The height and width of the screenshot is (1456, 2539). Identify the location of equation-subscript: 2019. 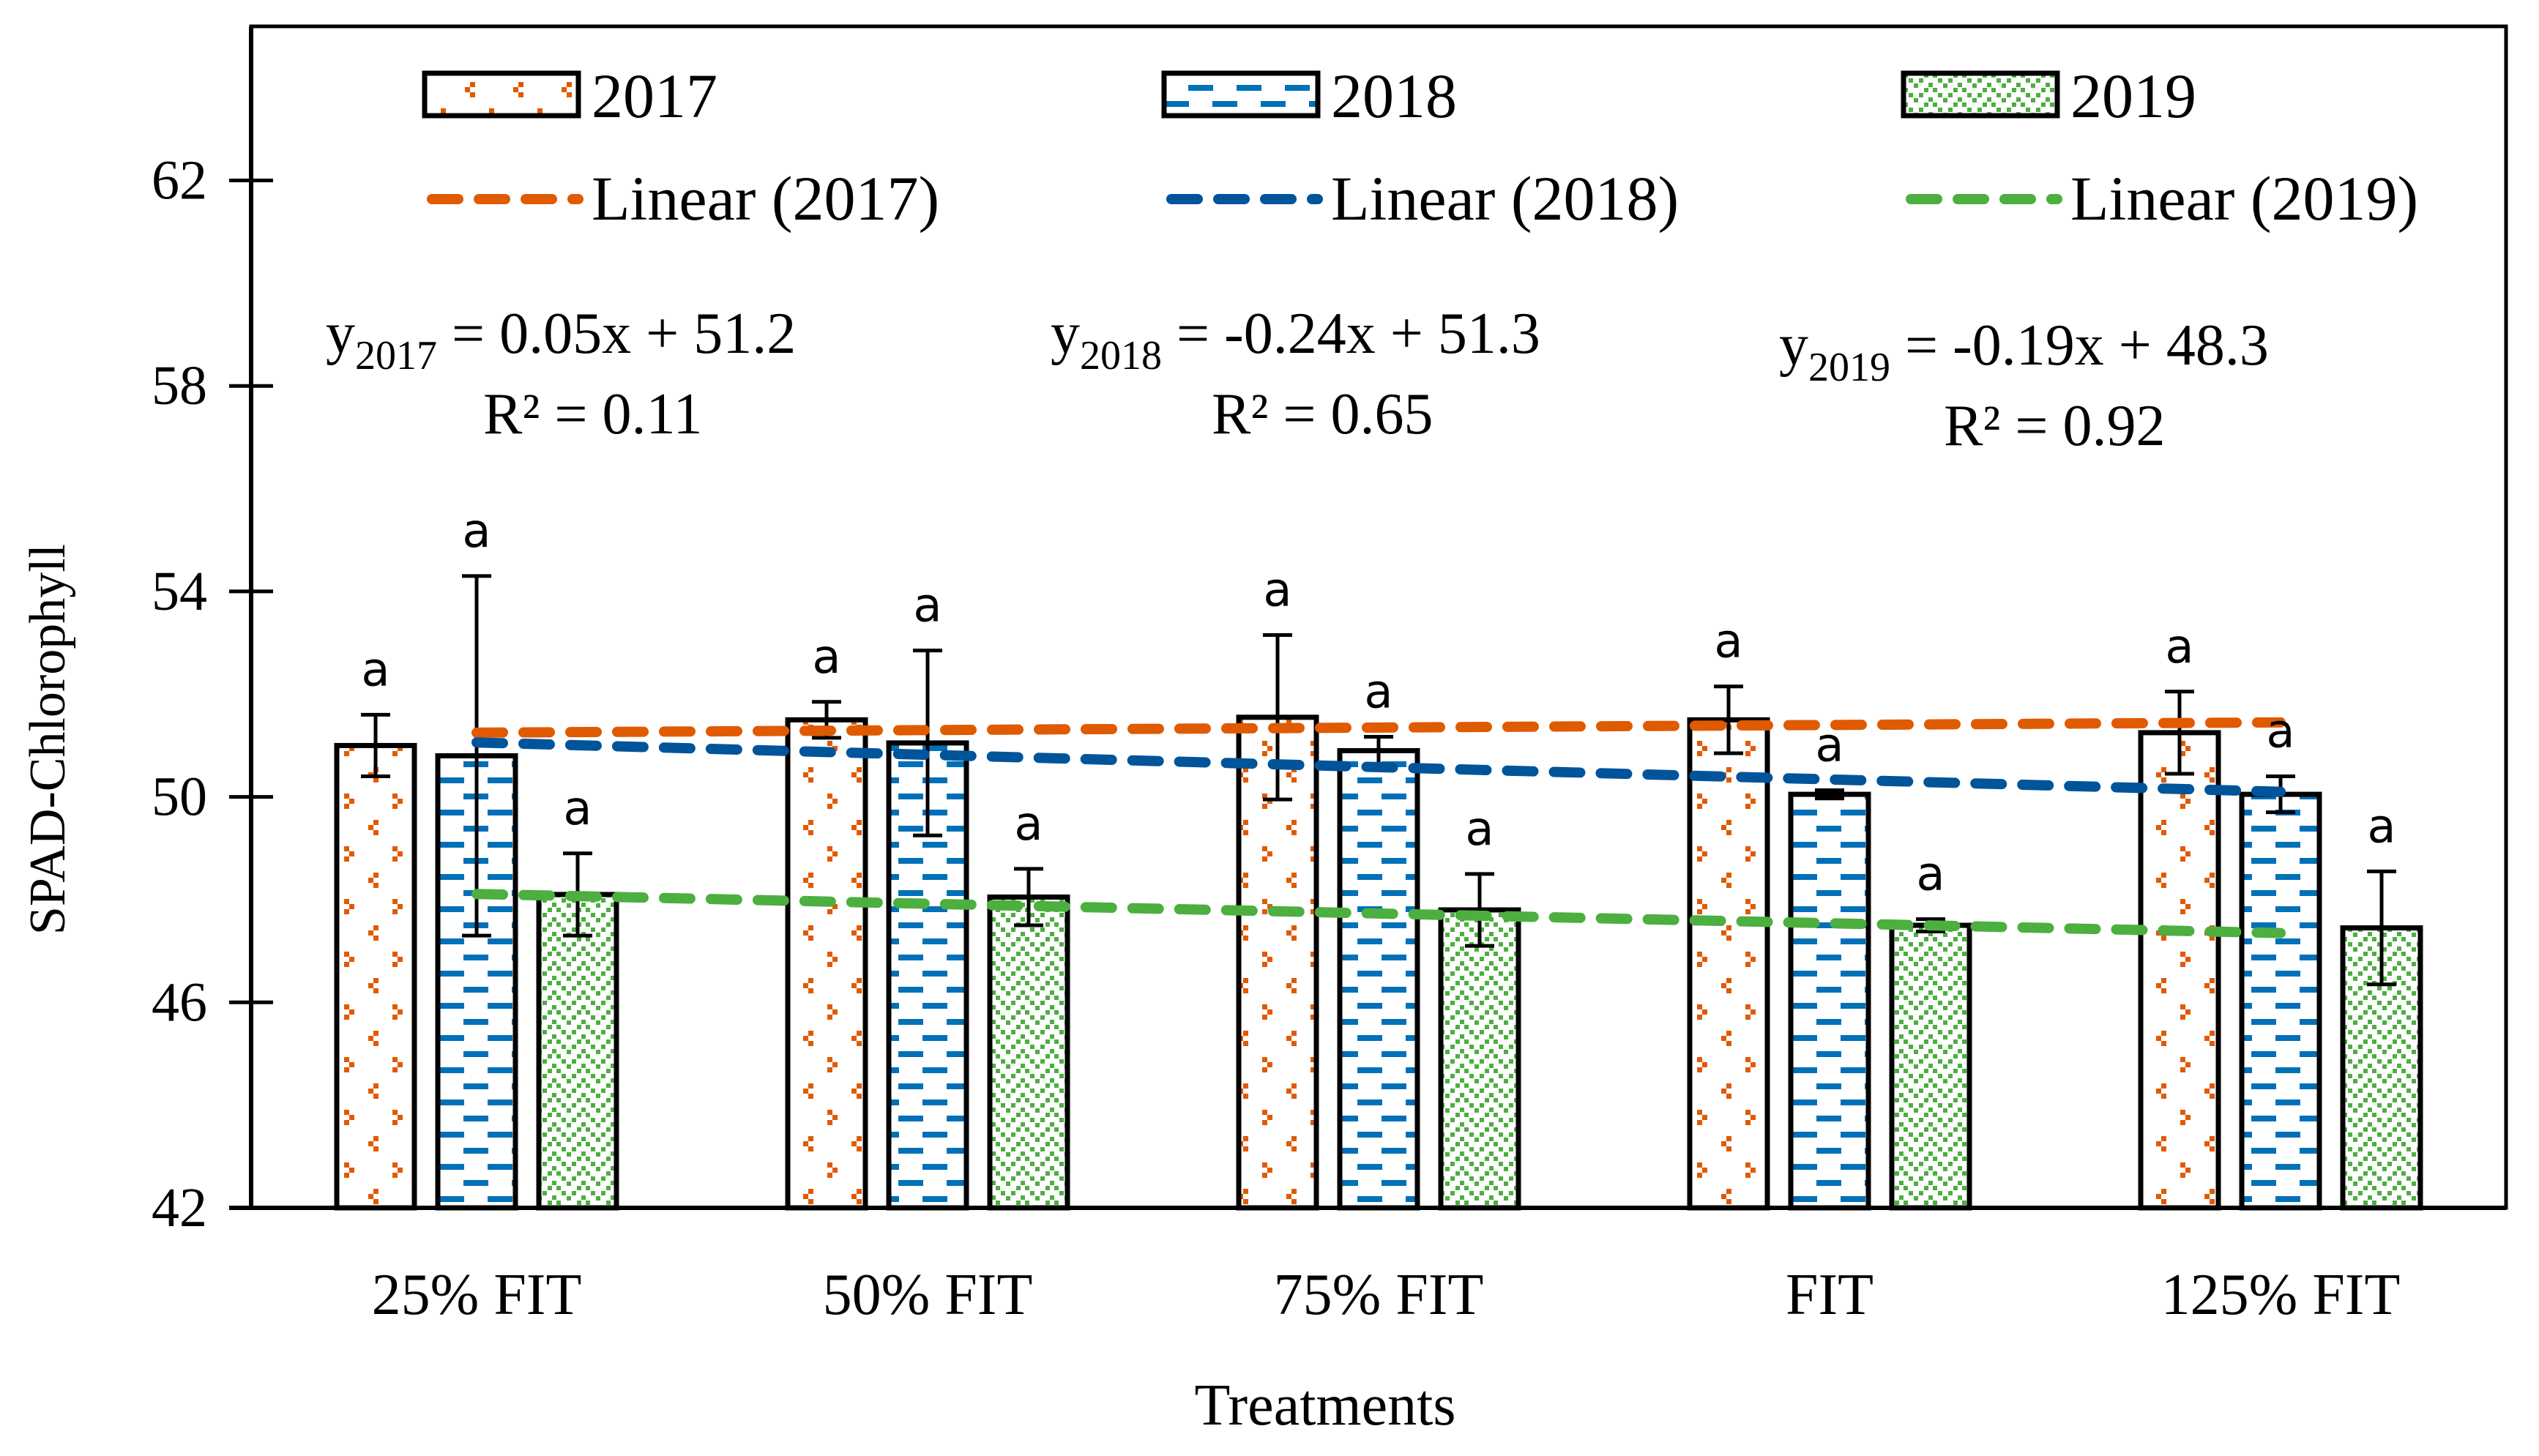
(1849, 367).